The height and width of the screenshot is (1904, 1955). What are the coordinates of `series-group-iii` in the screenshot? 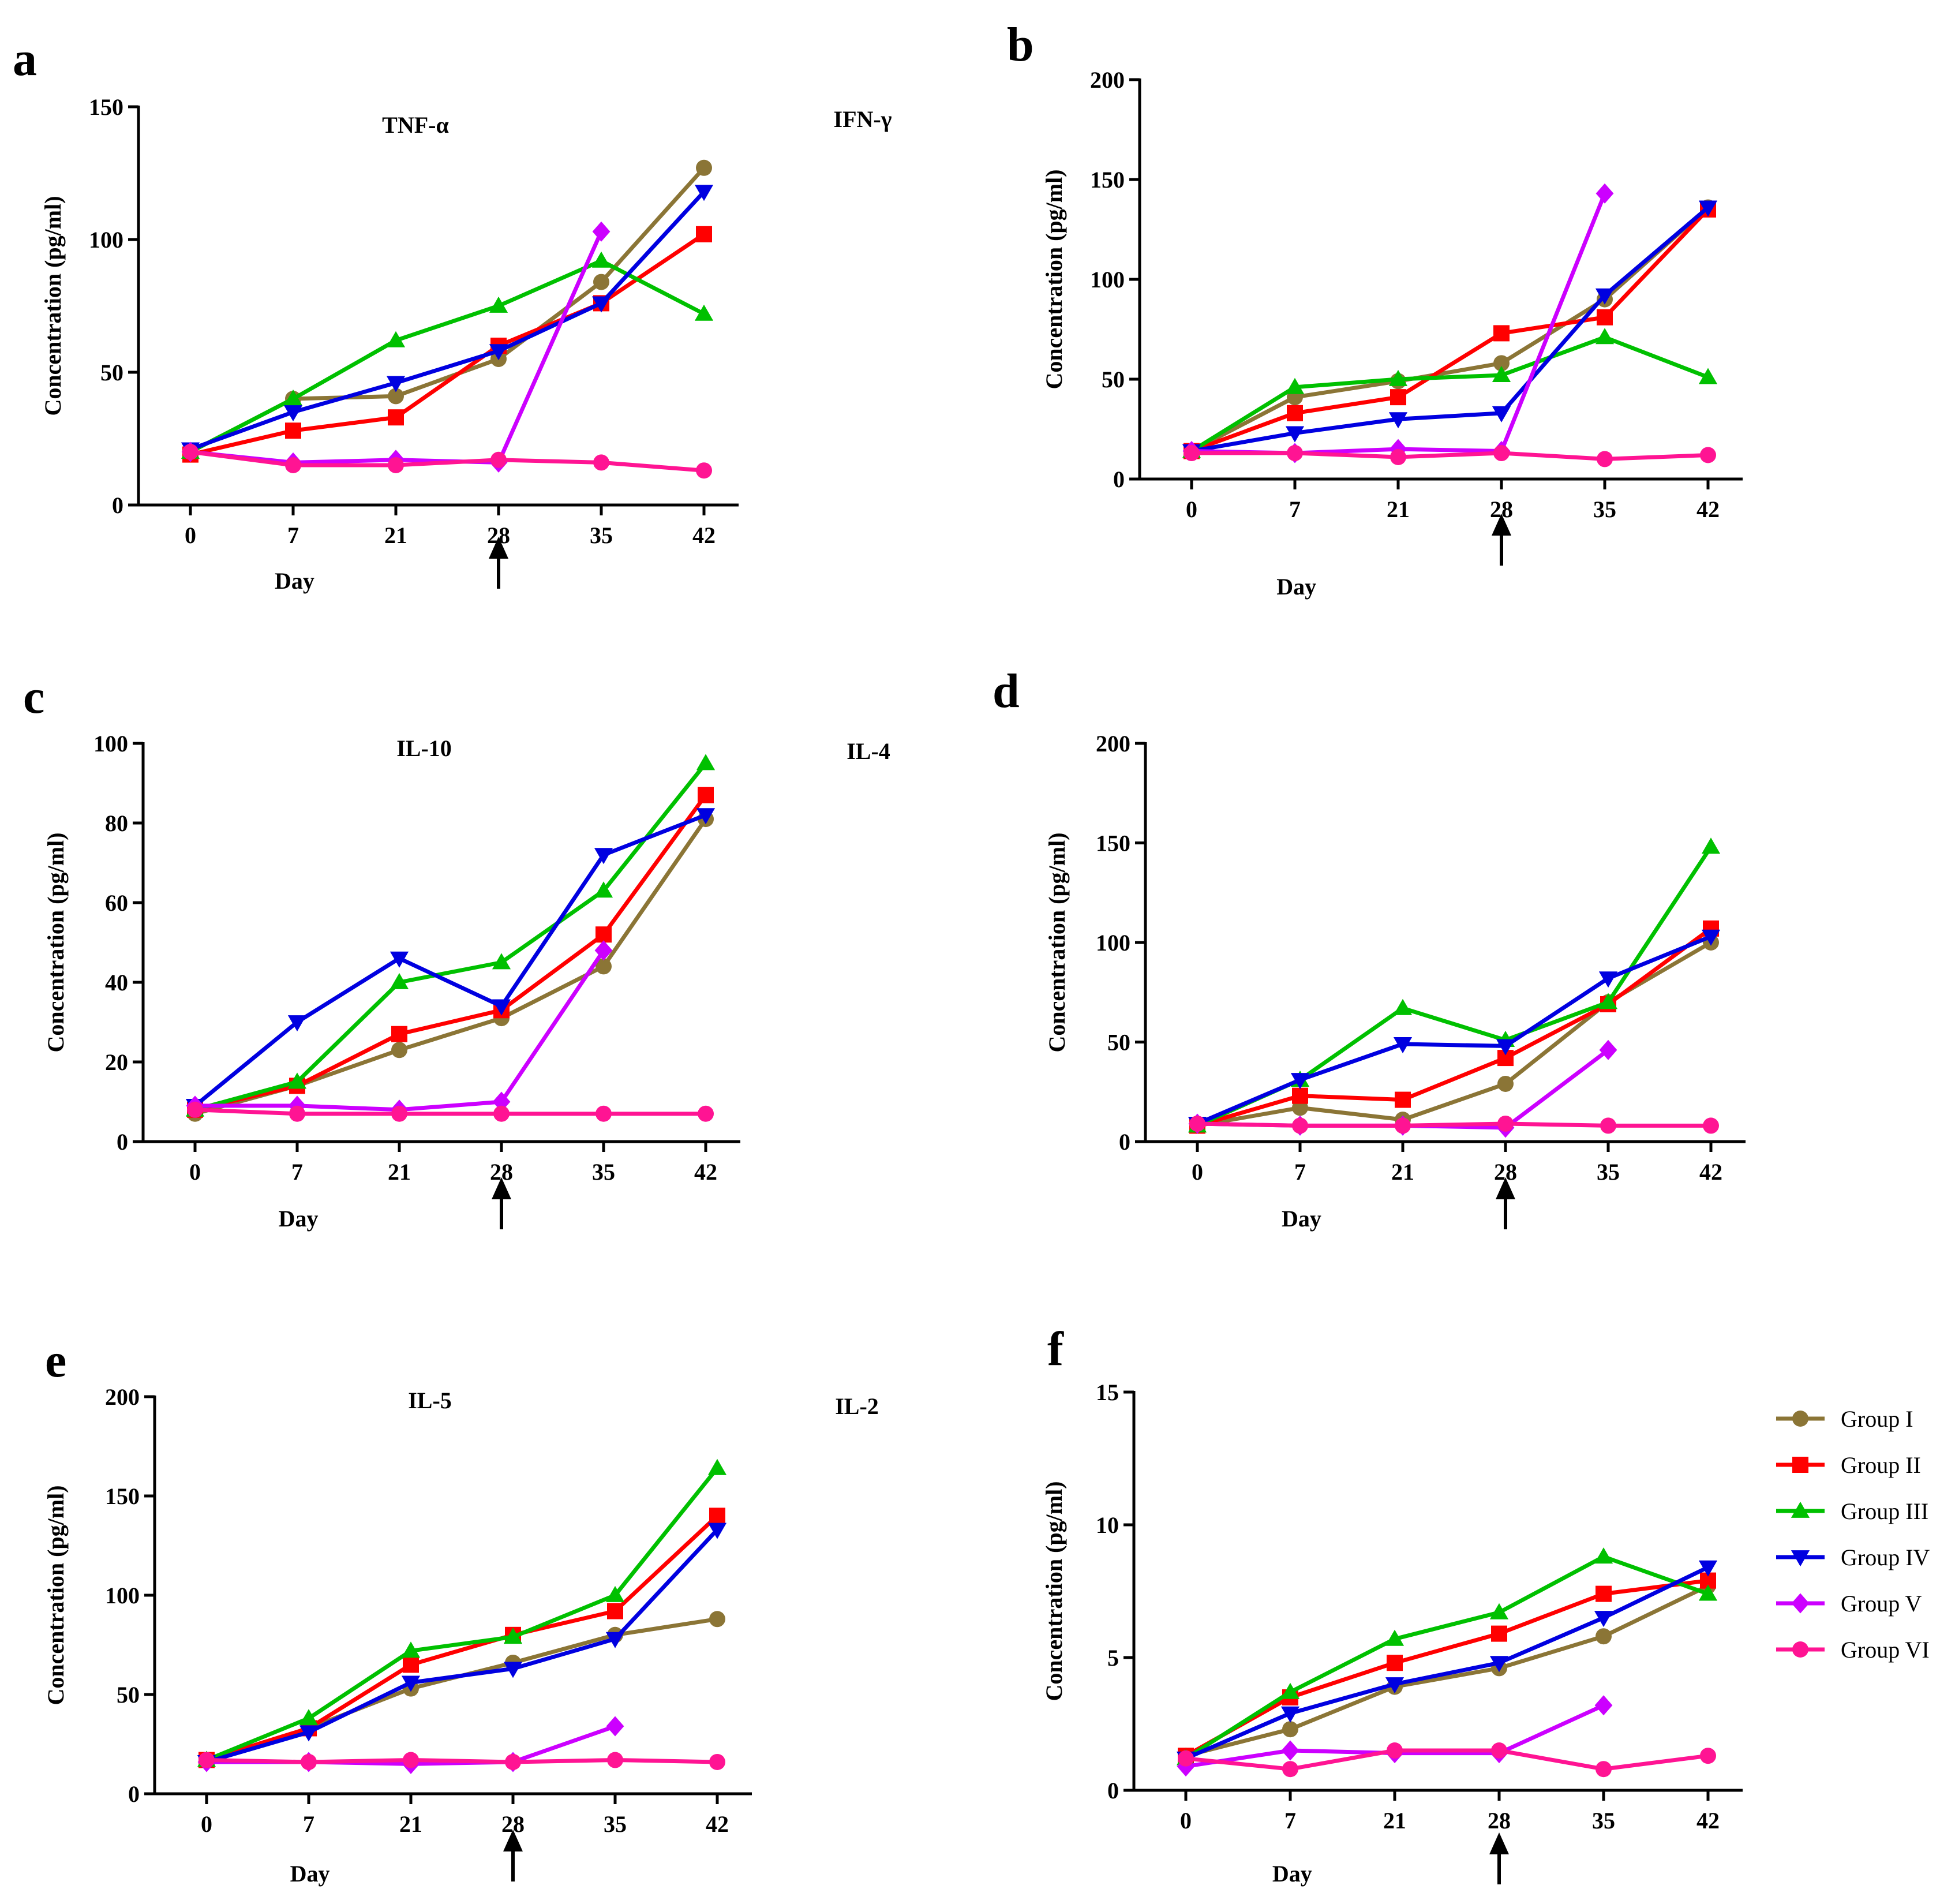 It's located at (450, 936).